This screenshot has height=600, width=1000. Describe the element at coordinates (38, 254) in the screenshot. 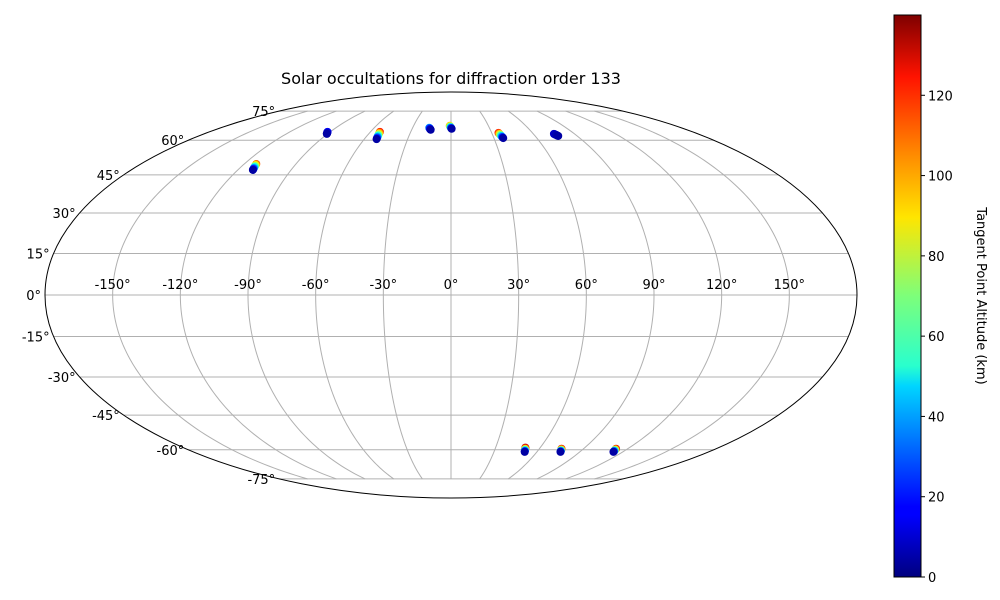

I see `lat-tick-label: 15°` at that location.